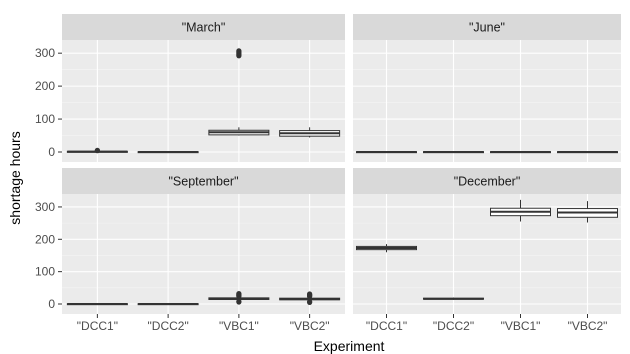  I want to click on strip-label: "June", so click(487, 28).